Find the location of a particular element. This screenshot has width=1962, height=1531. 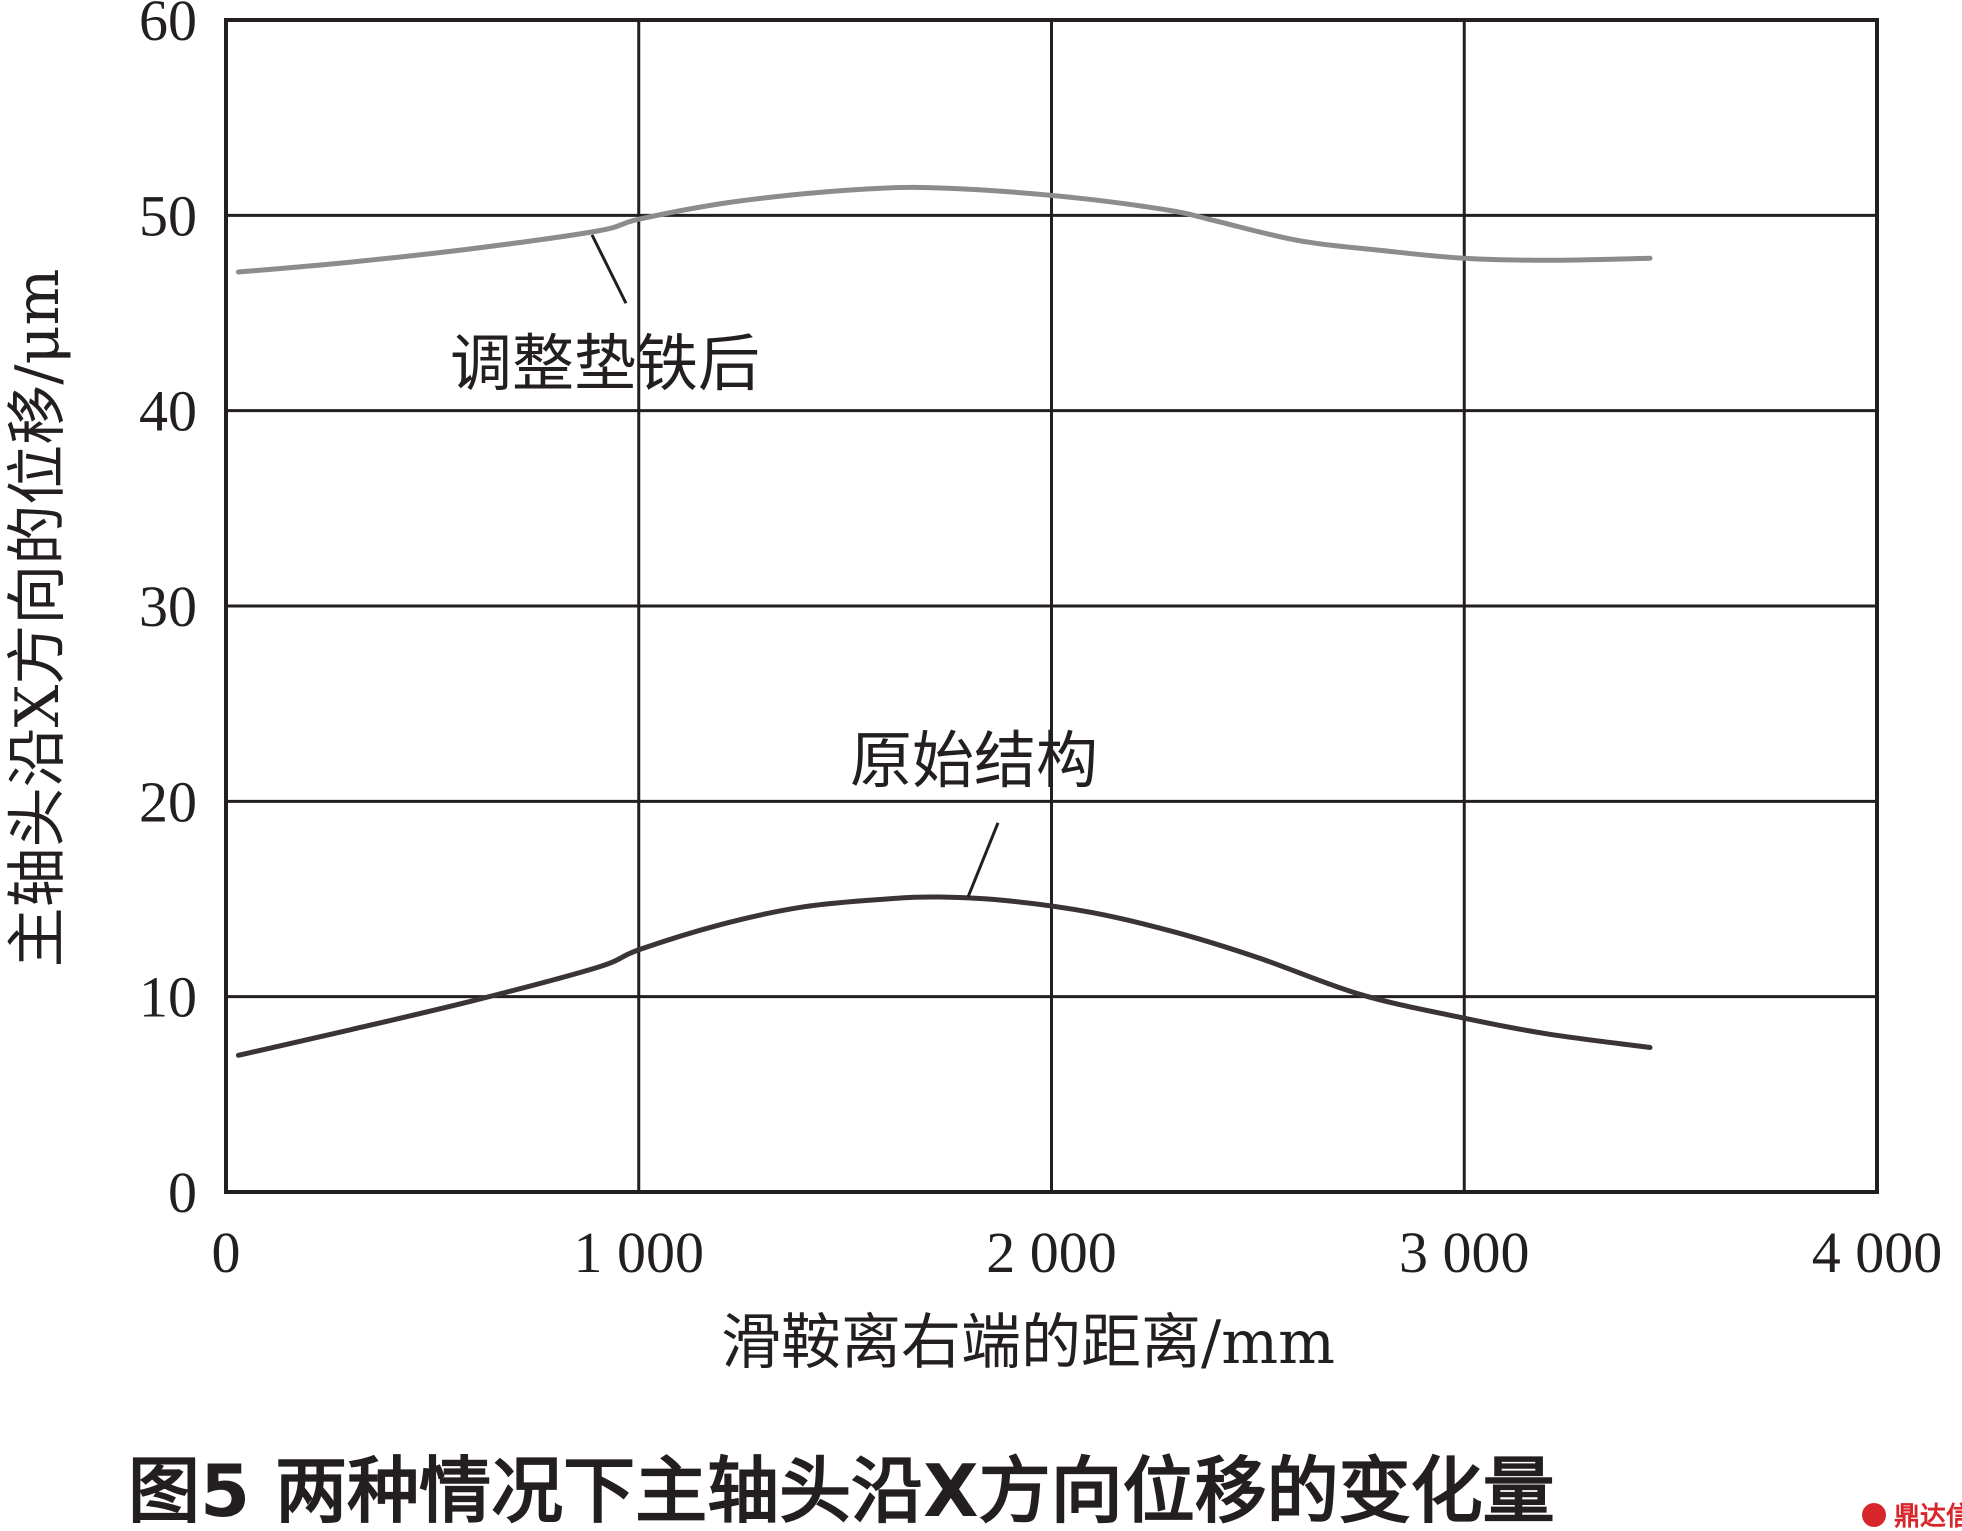

annotation-original: 原始结构 is located at coordinates (974, 760).